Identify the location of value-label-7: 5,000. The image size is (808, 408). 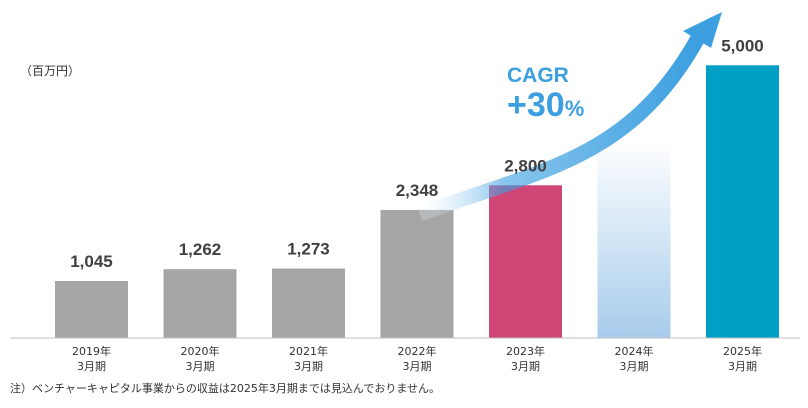
(742, 45).